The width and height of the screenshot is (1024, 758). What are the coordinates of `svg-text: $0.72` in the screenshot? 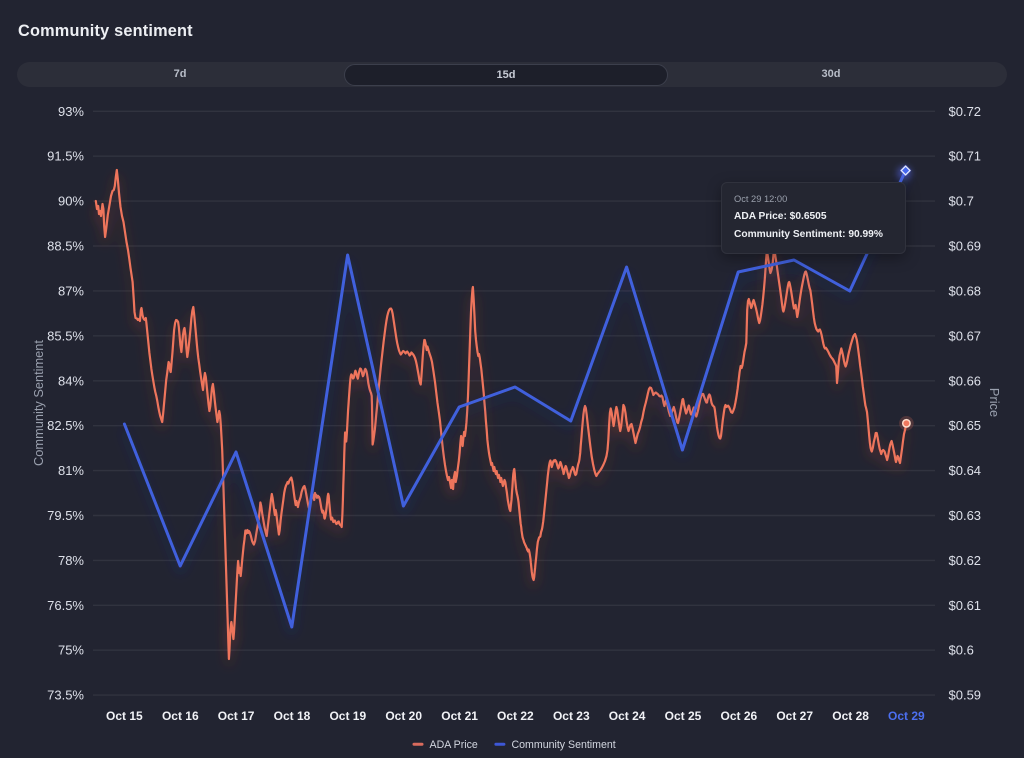 It's located at (965, 111).